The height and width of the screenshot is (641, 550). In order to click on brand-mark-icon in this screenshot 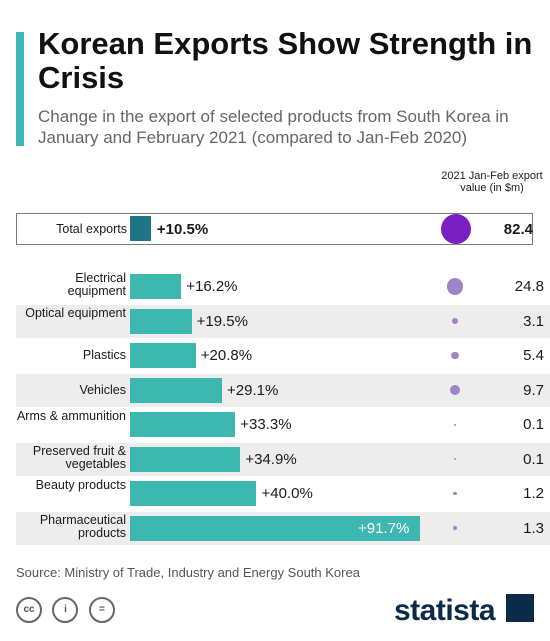, I will do `click(520, 608)`.